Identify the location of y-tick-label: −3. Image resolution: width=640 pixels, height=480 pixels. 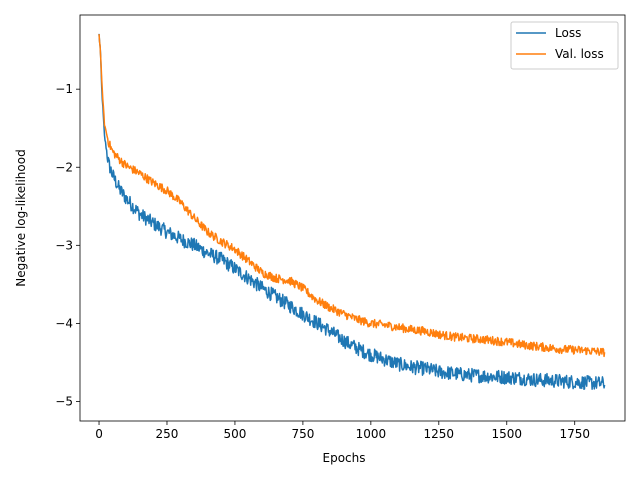
(64, 245).